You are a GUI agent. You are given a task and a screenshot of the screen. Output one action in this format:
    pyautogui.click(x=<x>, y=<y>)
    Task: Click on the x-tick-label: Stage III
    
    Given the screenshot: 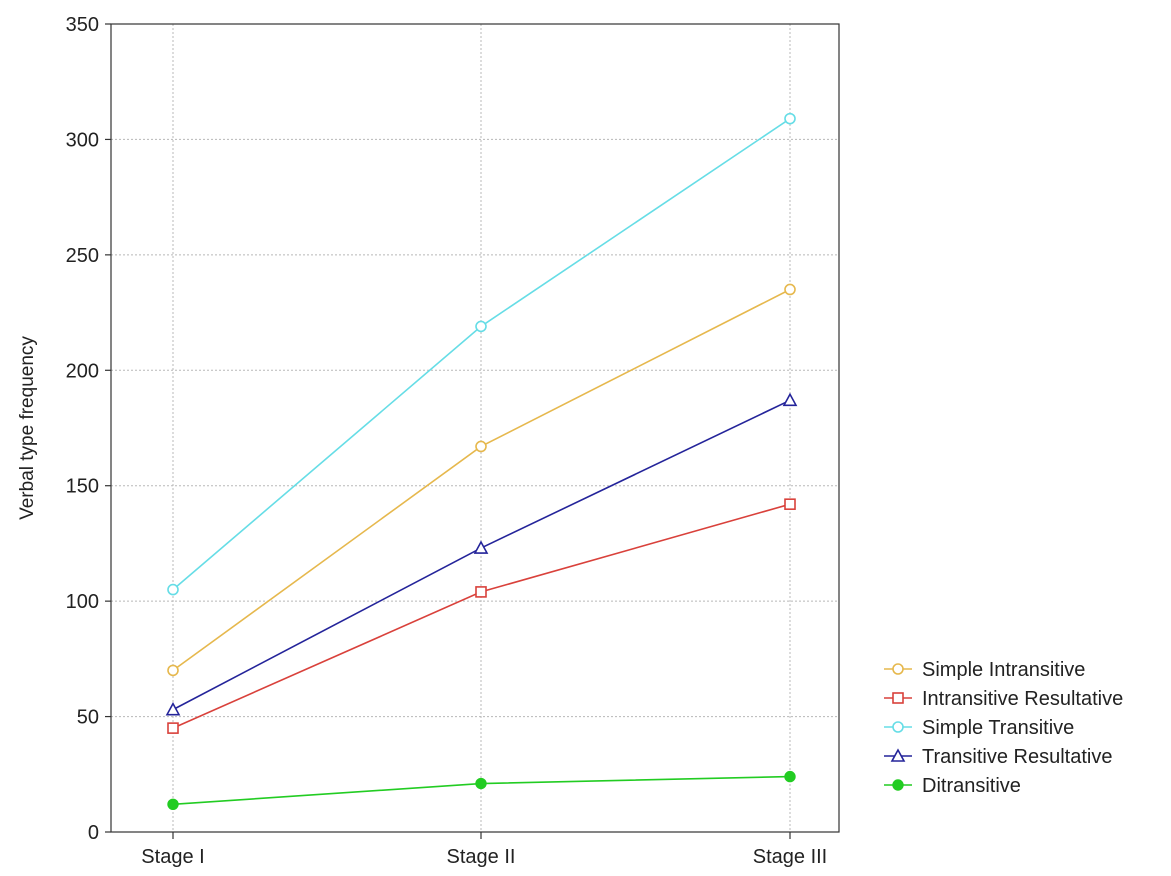 What is the action you would take?
    pyautogui.click(x=790, y=857)
    